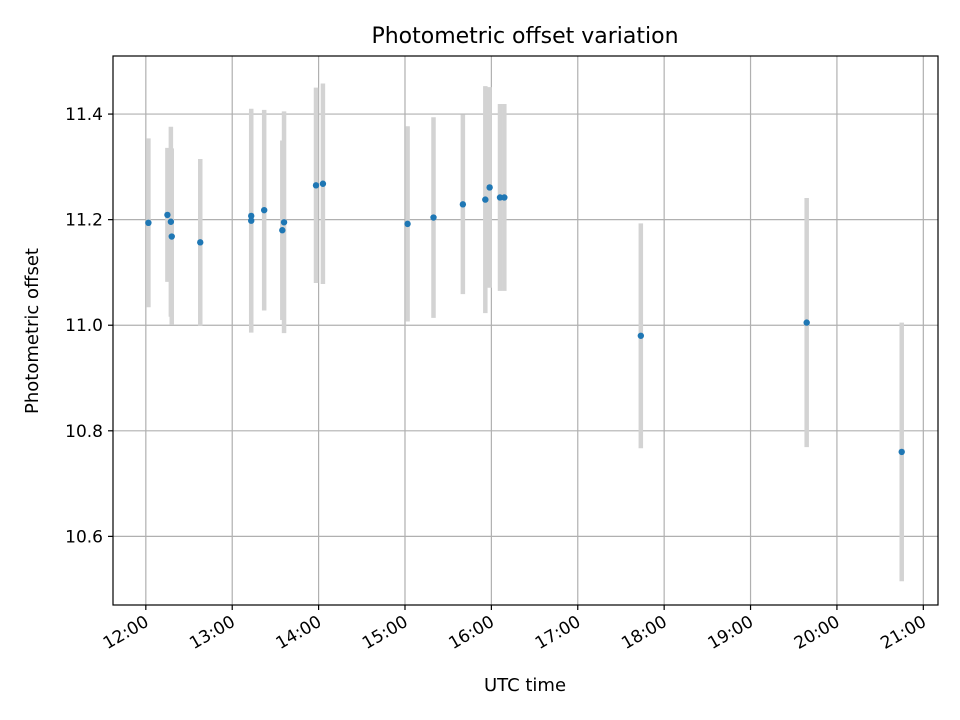 This screenshot has height=720, width=960. What do you see at coordinates (84, 221) in the screenshot?
I see `y-tick-label: 11.2` at bounding box center [84, 221].